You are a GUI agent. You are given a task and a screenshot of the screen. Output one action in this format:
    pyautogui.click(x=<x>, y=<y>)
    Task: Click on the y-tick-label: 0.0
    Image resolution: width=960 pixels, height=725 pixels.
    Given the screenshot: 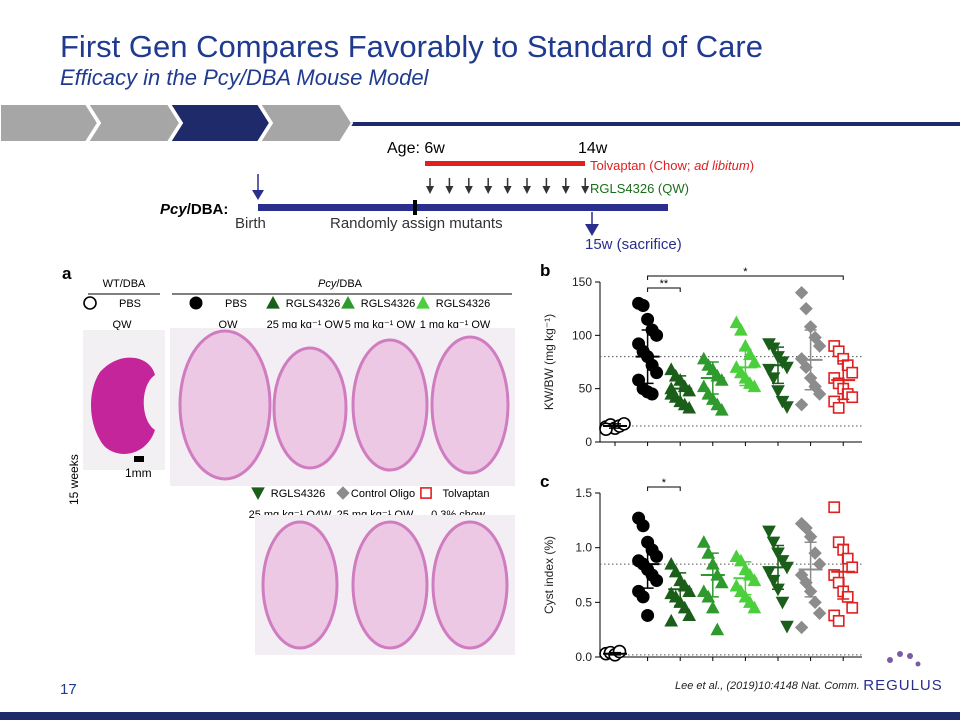 What is the action you would take?
    pyautogui.click(x=583, y=657)
    